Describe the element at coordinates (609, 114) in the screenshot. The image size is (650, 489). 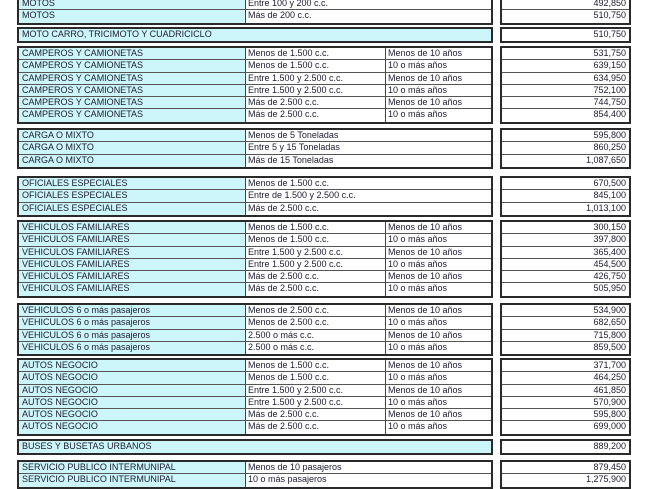
I see `rate-value: 854,400` at that location.